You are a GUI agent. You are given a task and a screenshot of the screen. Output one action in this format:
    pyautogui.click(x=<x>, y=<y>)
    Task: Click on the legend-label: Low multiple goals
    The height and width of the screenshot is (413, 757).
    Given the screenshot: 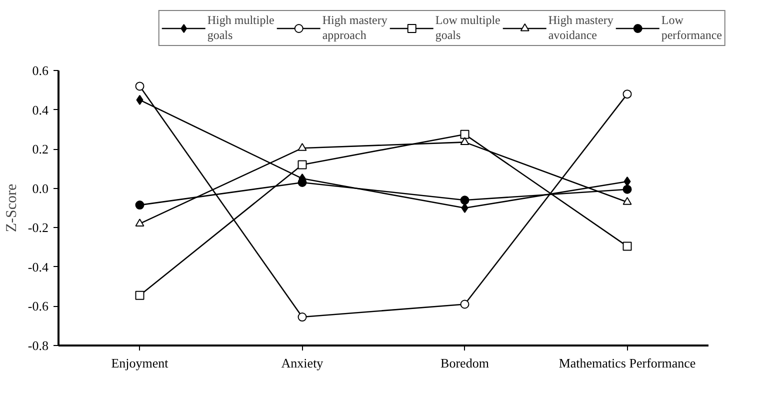 What is the action you would take?
    pyautogui.click(x=467, y=27)
    